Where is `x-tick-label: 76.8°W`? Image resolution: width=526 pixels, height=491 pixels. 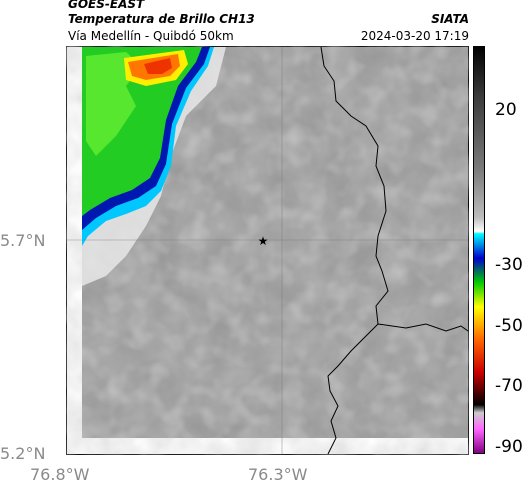 x-tick-label: 76.8°W is located at coordinates (60, 474).